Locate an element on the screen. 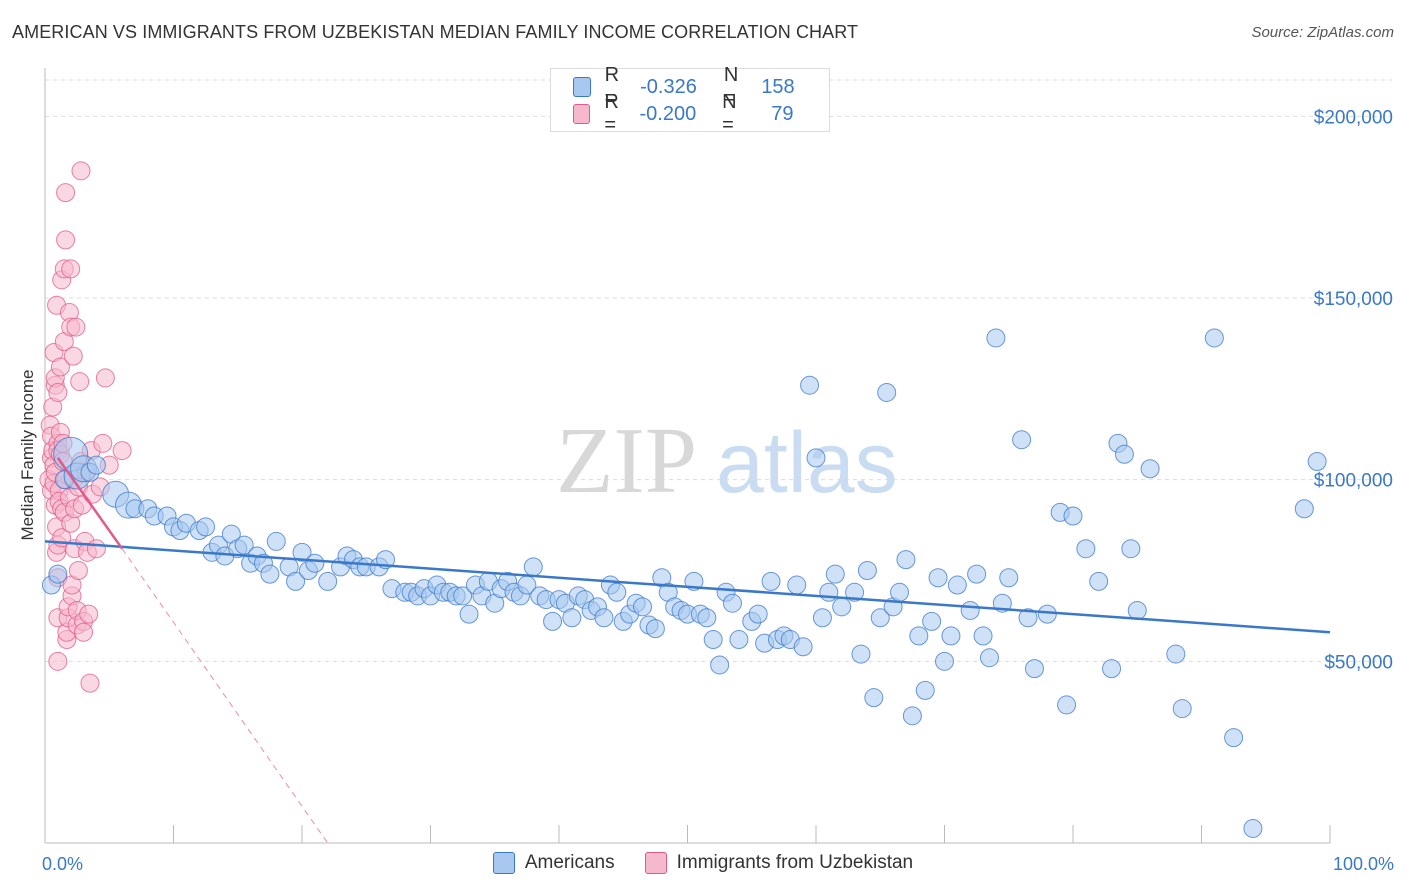 The image size is (1406, 892). bottom-legend-immigrants: Immigrants from Uzbekistan is located at coordinates (779, 863).